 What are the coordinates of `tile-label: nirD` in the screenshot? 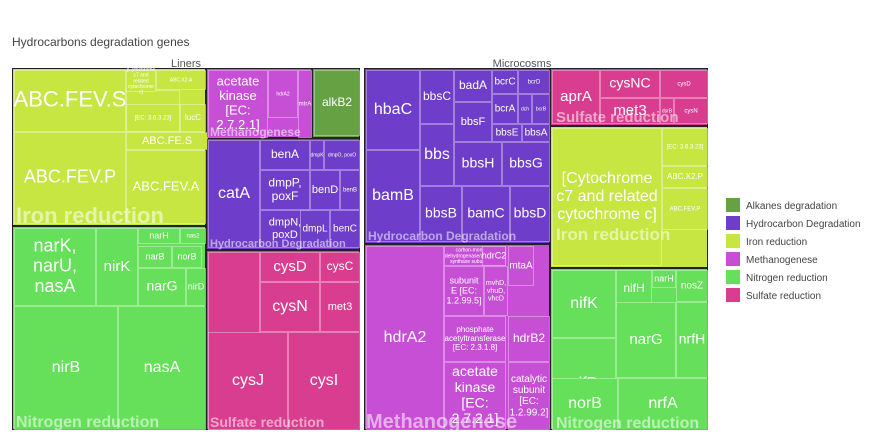 It's located at (196, 286).